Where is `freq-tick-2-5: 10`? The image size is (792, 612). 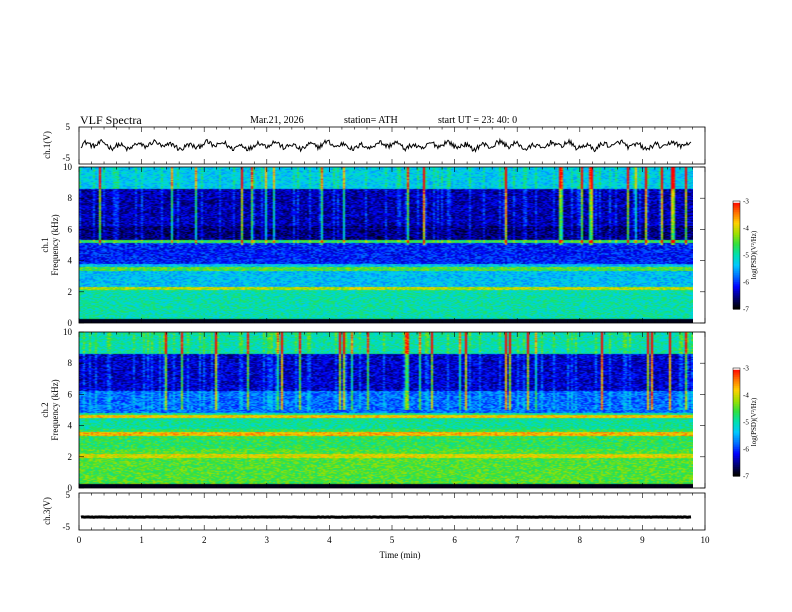 freq-tick-2-5: 10 is located at coordinates (68, 332).